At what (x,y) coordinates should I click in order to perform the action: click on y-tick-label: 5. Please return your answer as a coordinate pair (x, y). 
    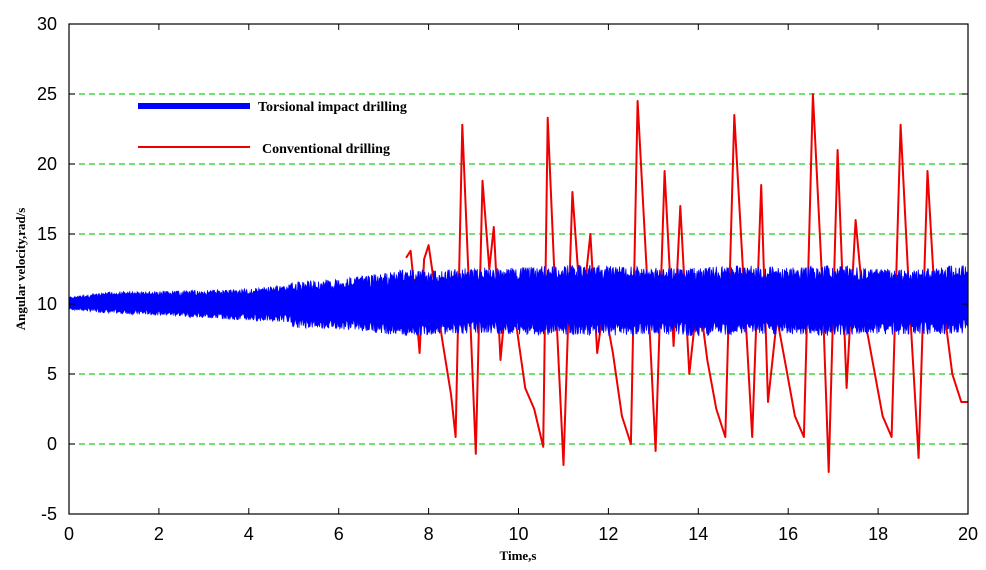
    Looking at the image, I should click on (52, 374).